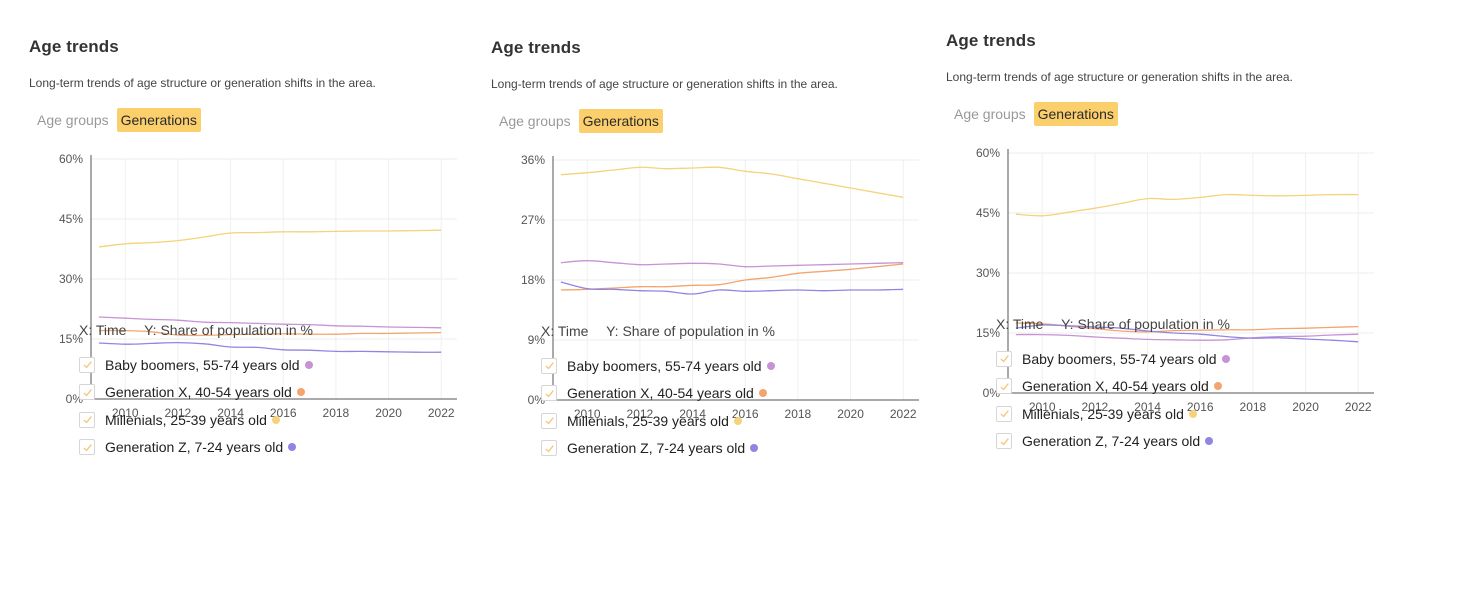 The width and height of the screenshot is (1462, 598). What do you see at coordinates (537, 340) in the screenshot?
I see `y-tick-label: 9%` at bounding box center [537, 340].